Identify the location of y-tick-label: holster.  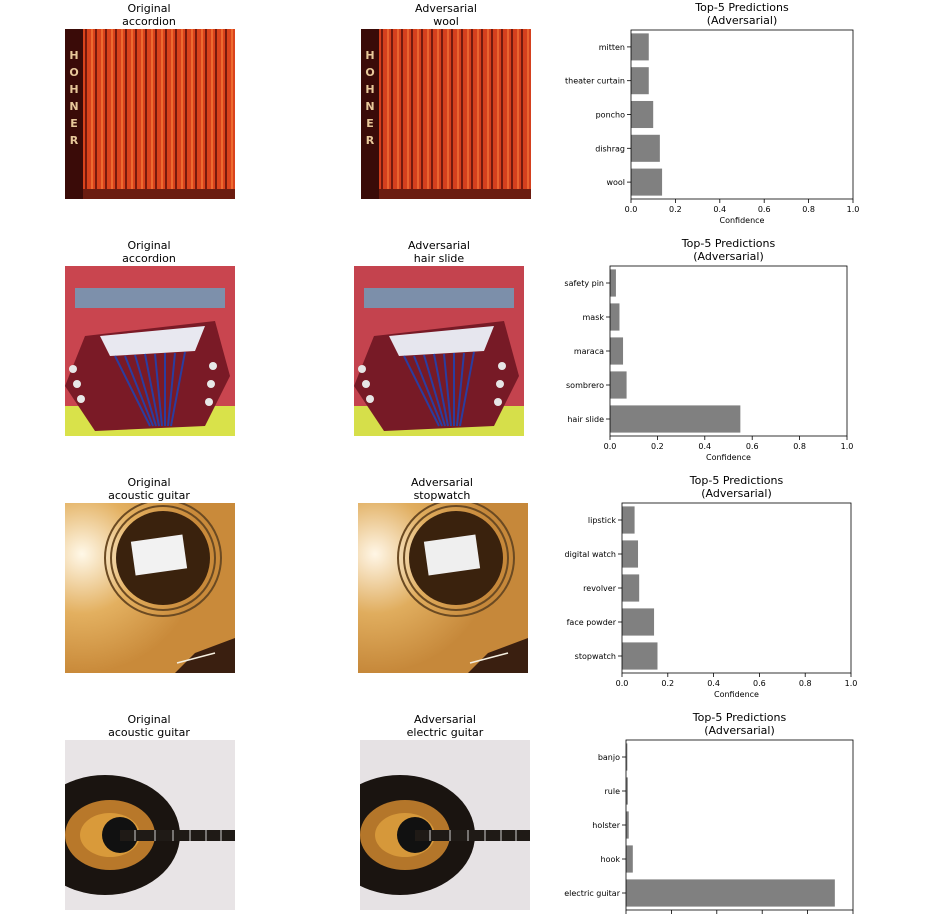
(606, 825).